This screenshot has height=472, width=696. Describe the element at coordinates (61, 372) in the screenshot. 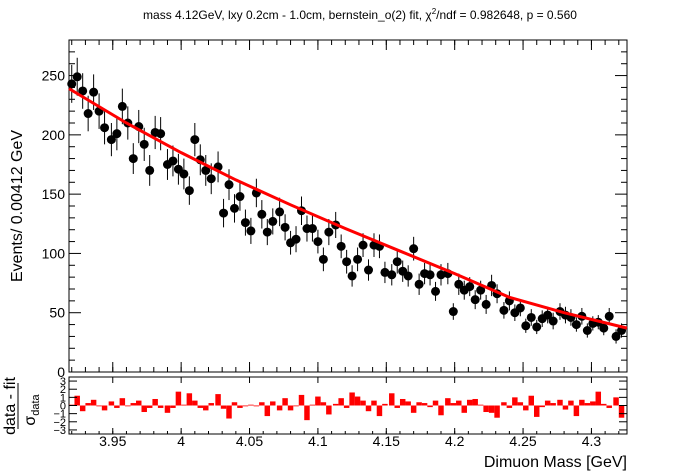

I see `y-tick-label: 0` at that location.